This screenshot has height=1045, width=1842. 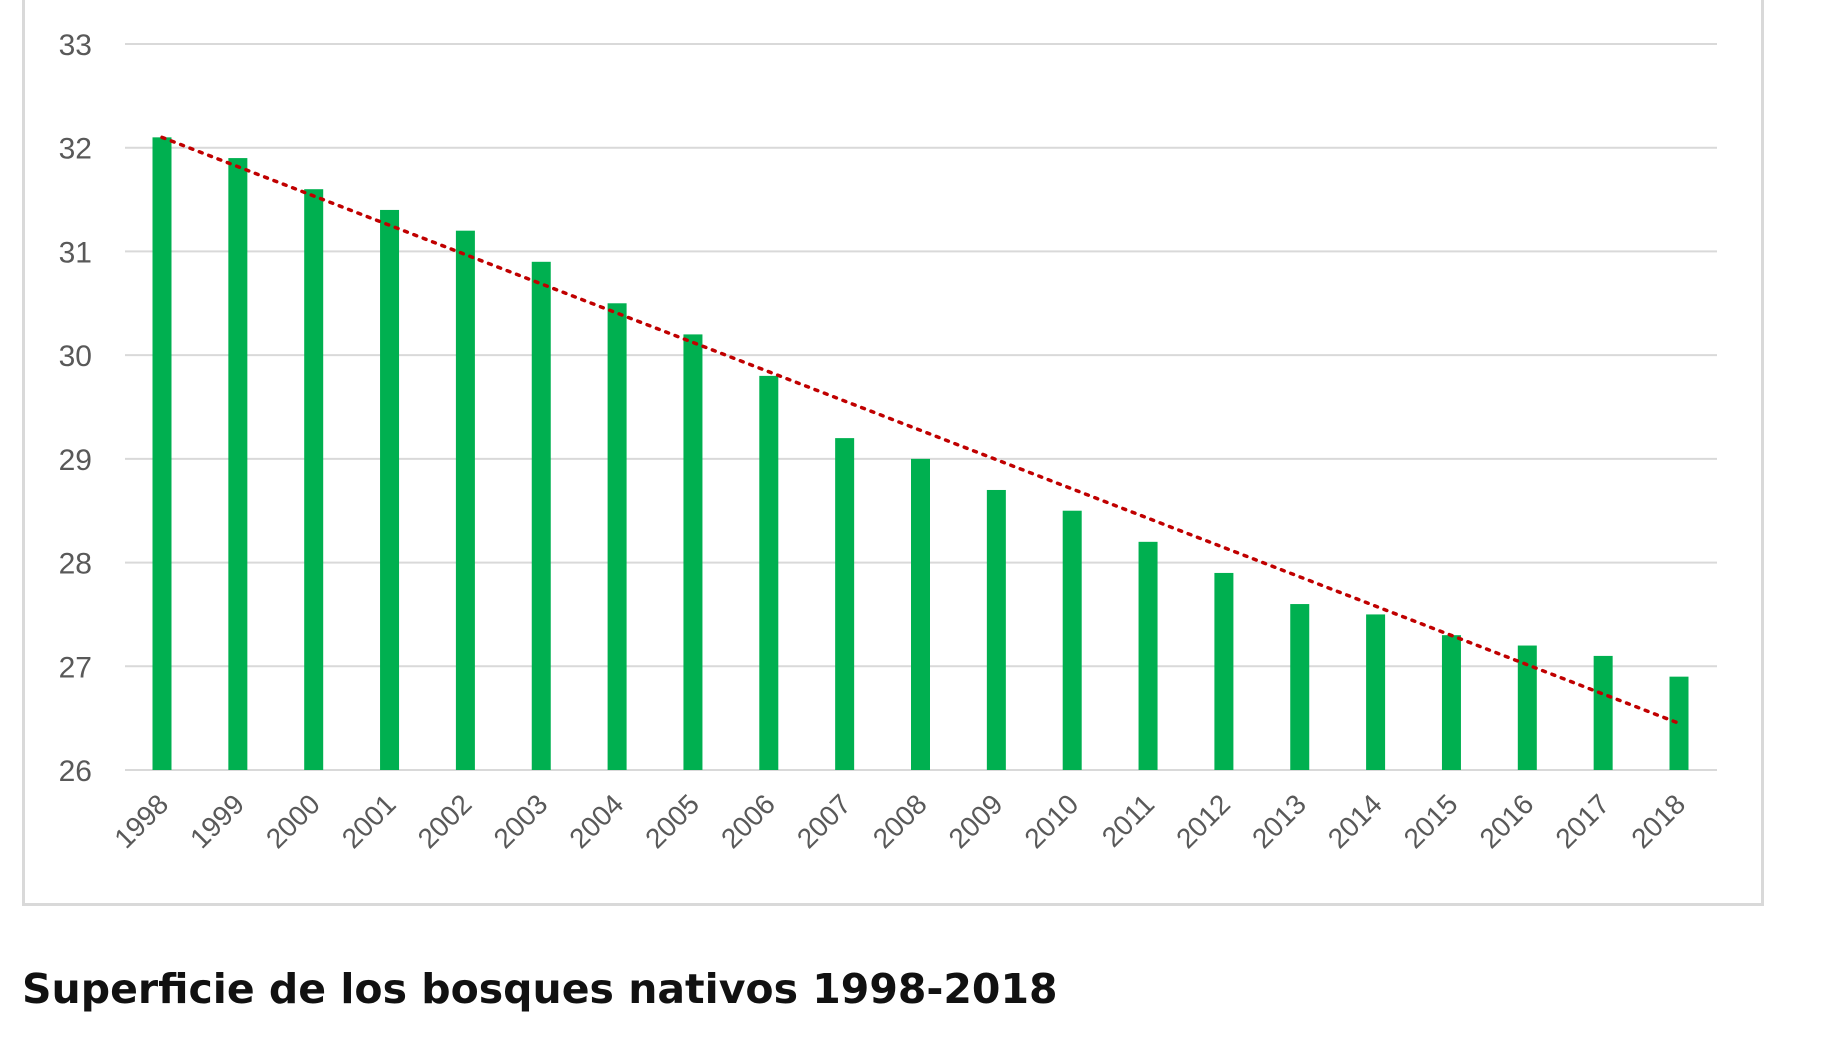 I want to click on bar-2011, so click(x=1148, y=655).